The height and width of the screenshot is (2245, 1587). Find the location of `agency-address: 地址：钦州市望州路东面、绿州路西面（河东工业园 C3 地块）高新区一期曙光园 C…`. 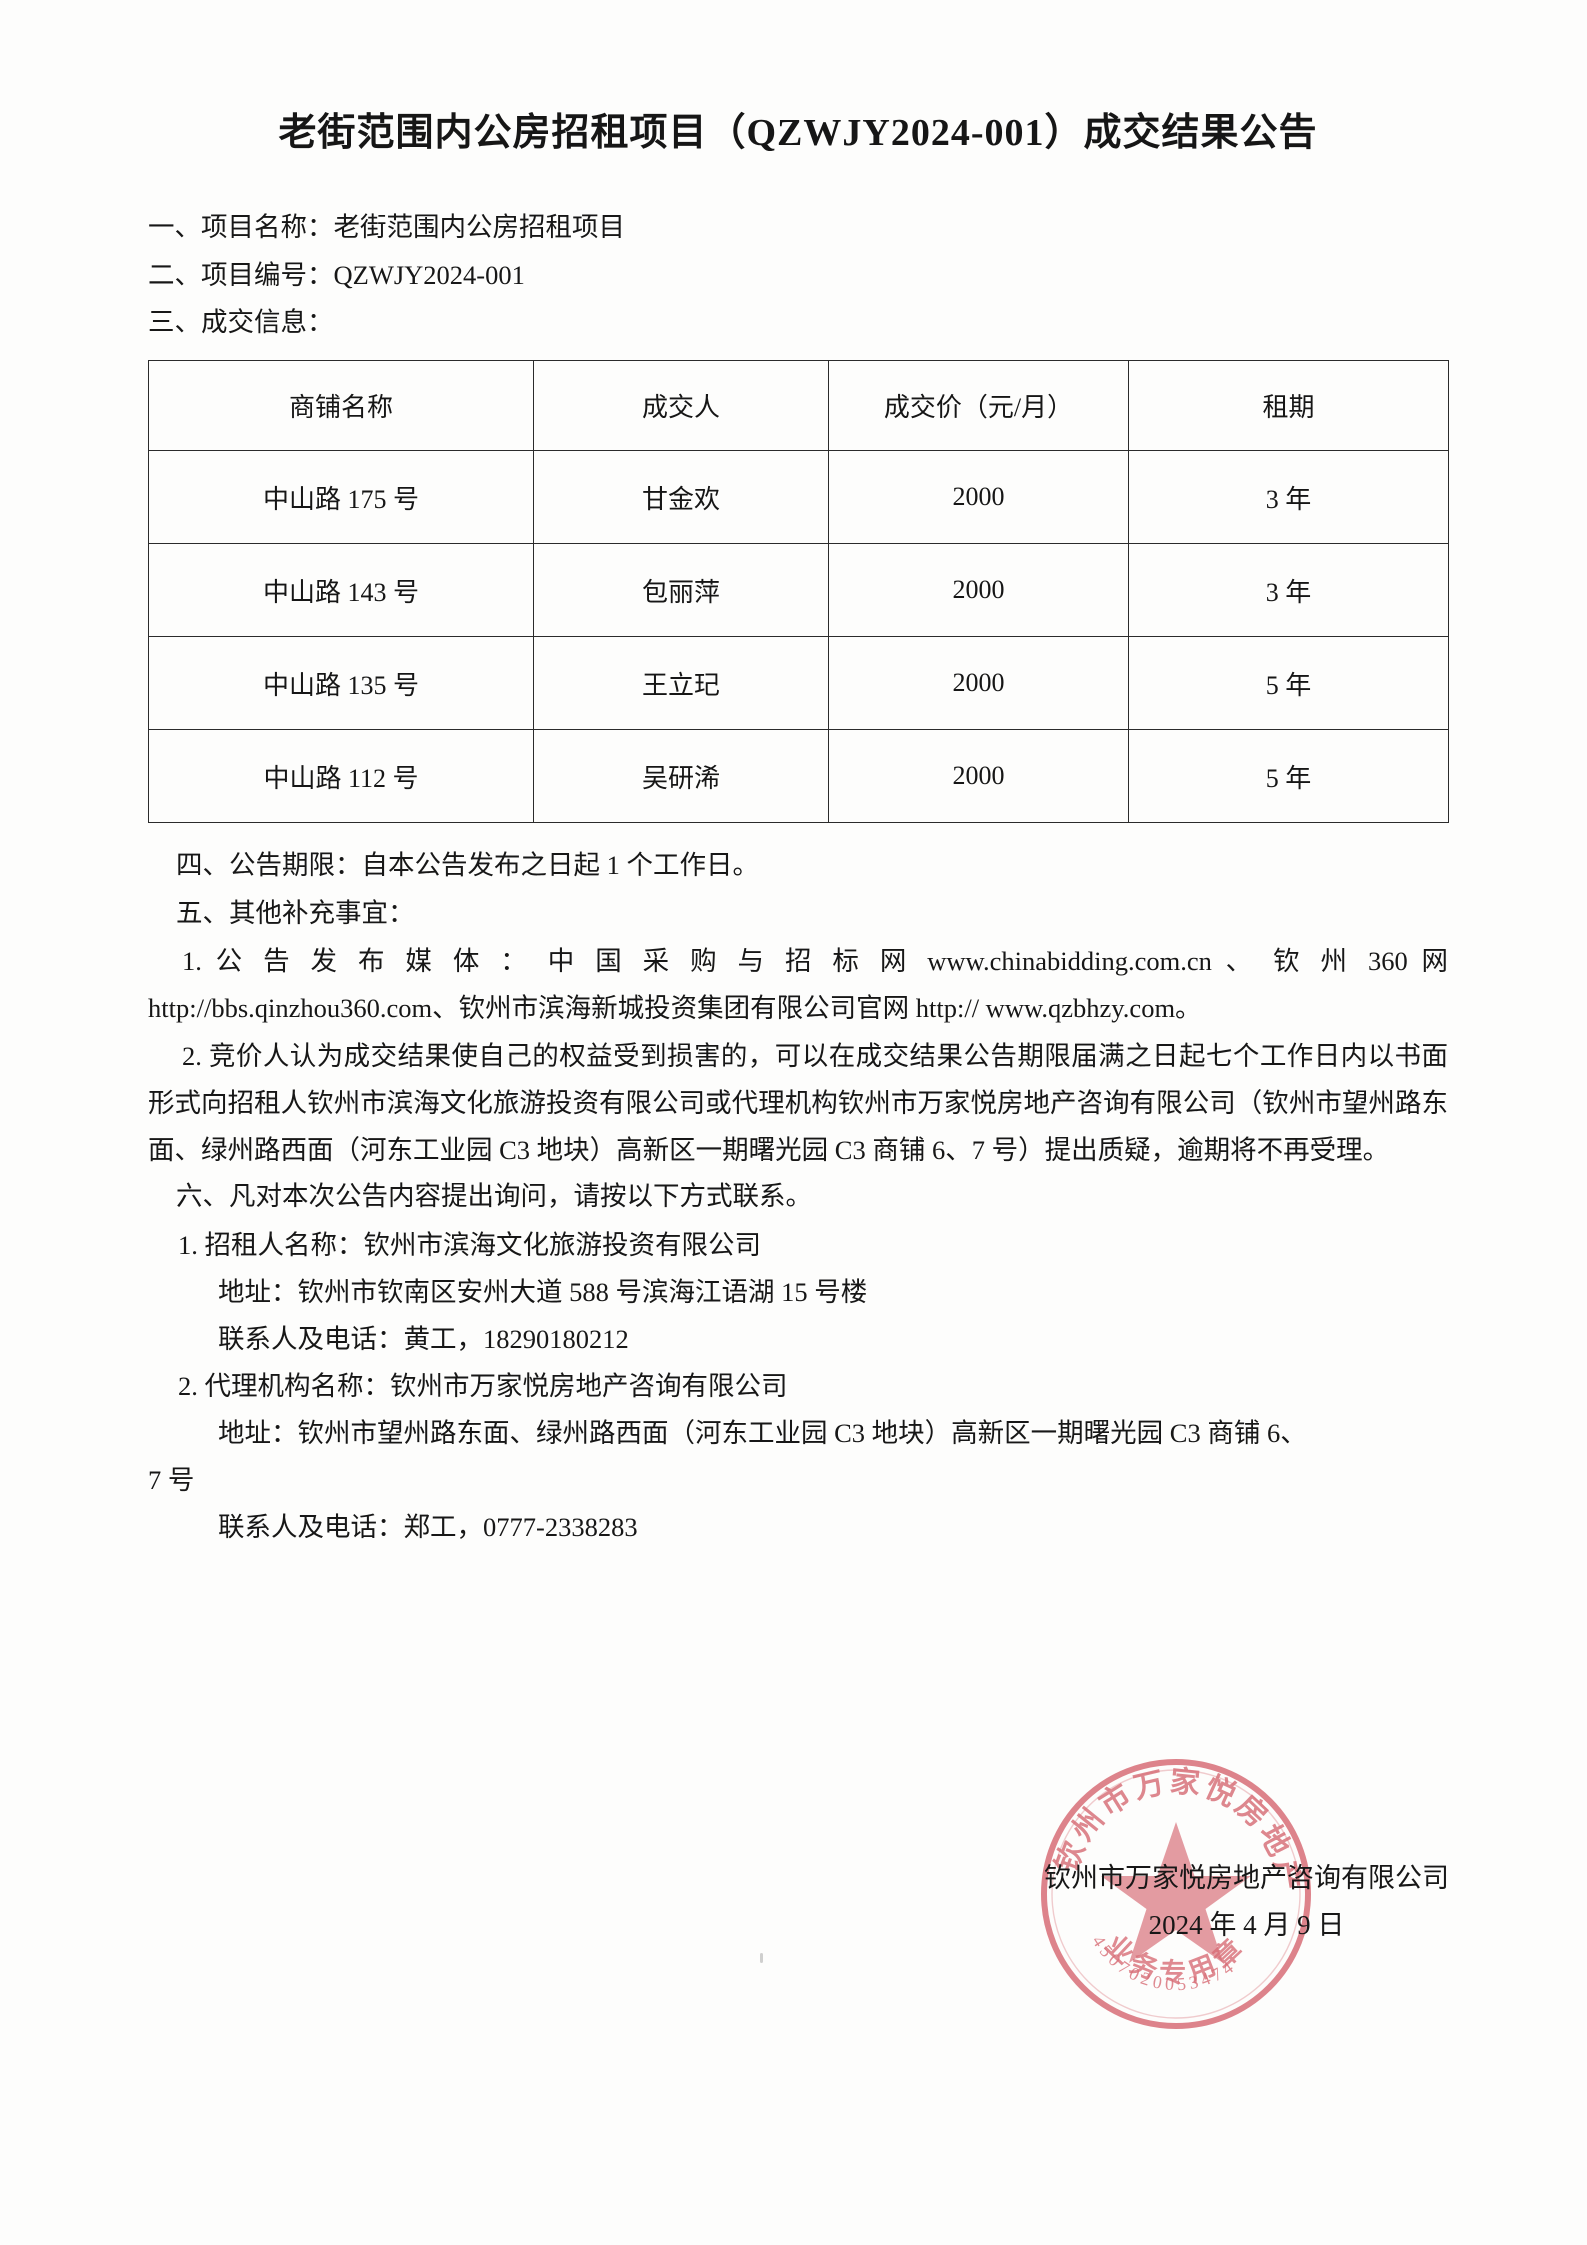

agency-address: 地址：钦州市望州路东面、绿州路西面（河东工业园 C3 地块）高新区一期曙光园 C… is located at coordinates (762, 1433).